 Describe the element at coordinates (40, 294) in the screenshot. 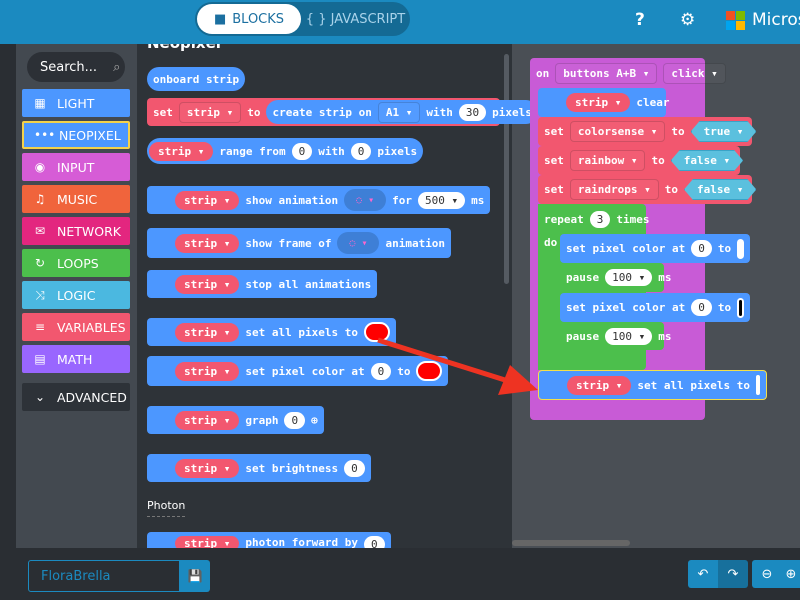

I see `shuffle-icon: ⤨` at that location.